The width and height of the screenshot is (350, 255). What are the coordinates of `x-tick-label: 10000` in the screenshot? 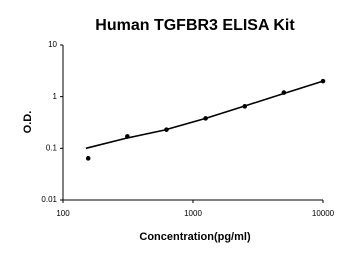 It's located at (323, 213).